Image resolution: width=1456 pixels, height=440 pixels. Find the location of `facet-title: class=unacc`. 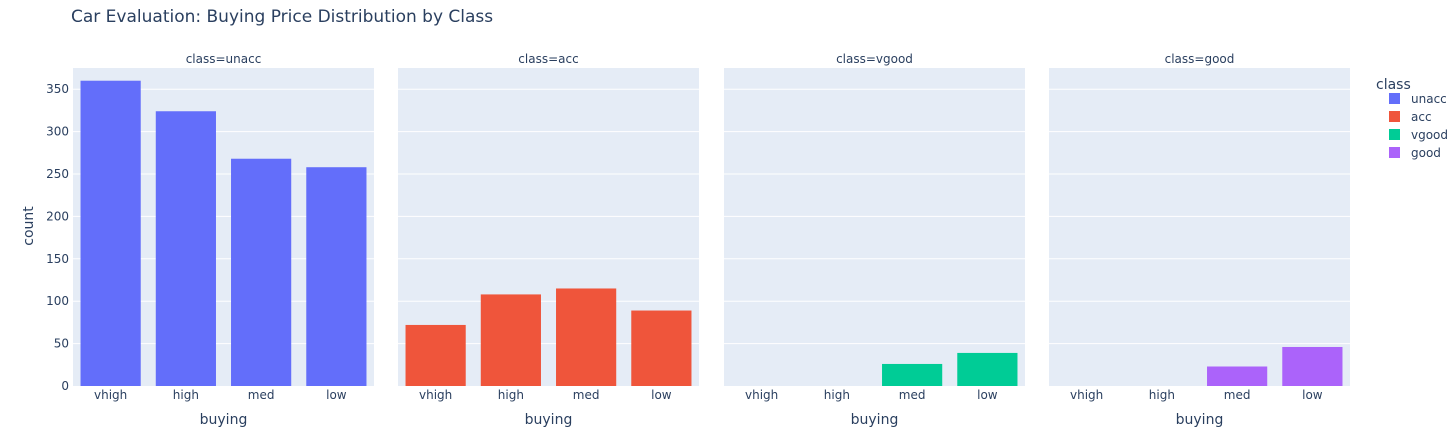

facet-title: class=unacc is located at coordinates (224, 59).